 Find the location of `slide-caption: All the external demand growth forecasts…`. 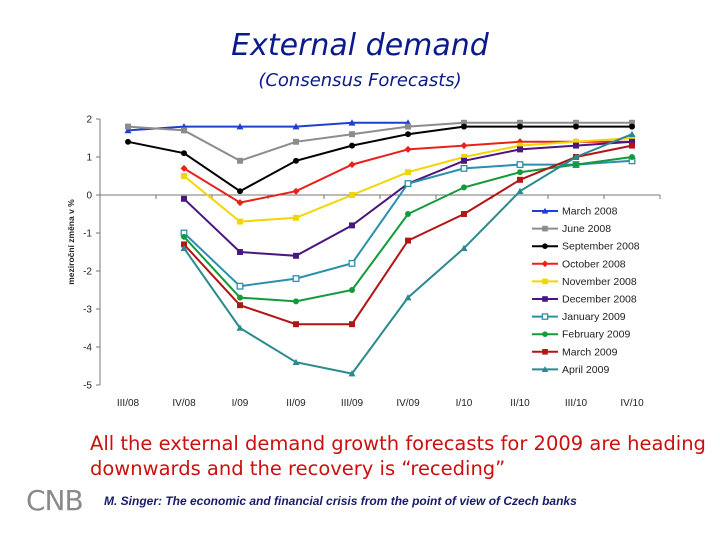

slide-caption: All the external demand growth forecasts… is located at coordinates (398, 456).